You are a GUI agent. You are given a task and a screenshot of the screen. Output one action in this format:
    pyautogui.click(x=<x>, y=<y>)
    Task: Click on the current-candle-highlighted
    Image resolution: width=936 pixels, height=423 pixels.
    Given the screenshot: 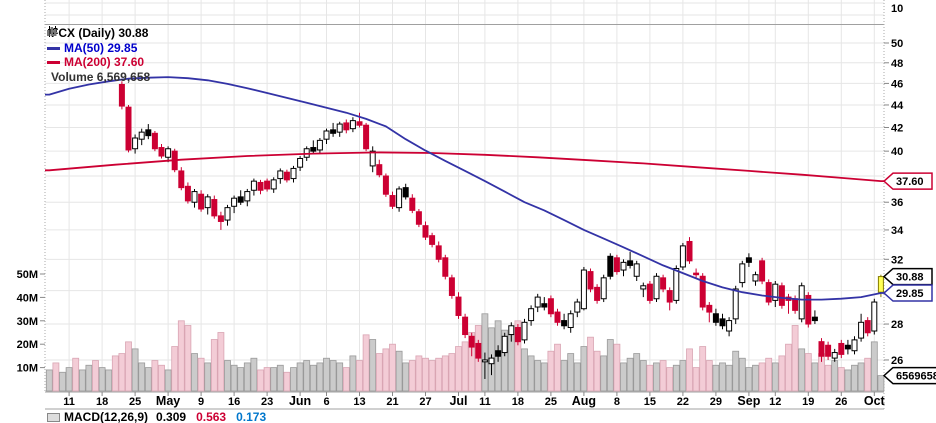 What is the action you would take?
    pyautogui.click(x=880, y=284)
    